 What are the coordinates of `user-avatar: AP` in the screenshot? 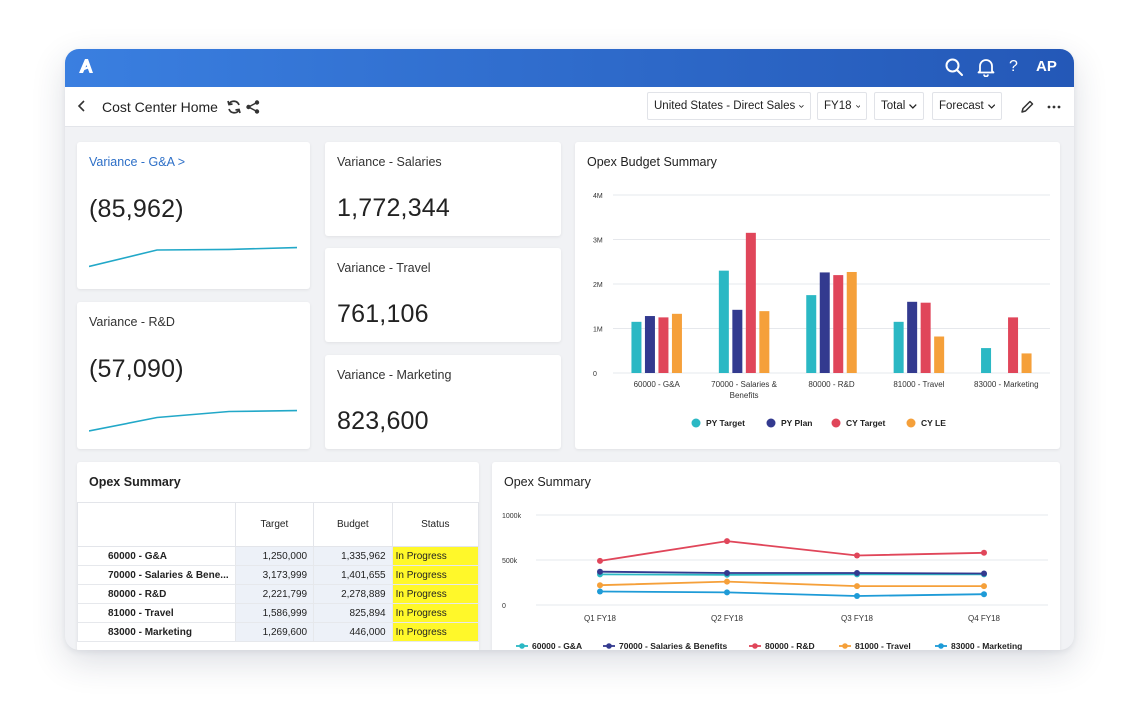 It's located at (1046, 66).